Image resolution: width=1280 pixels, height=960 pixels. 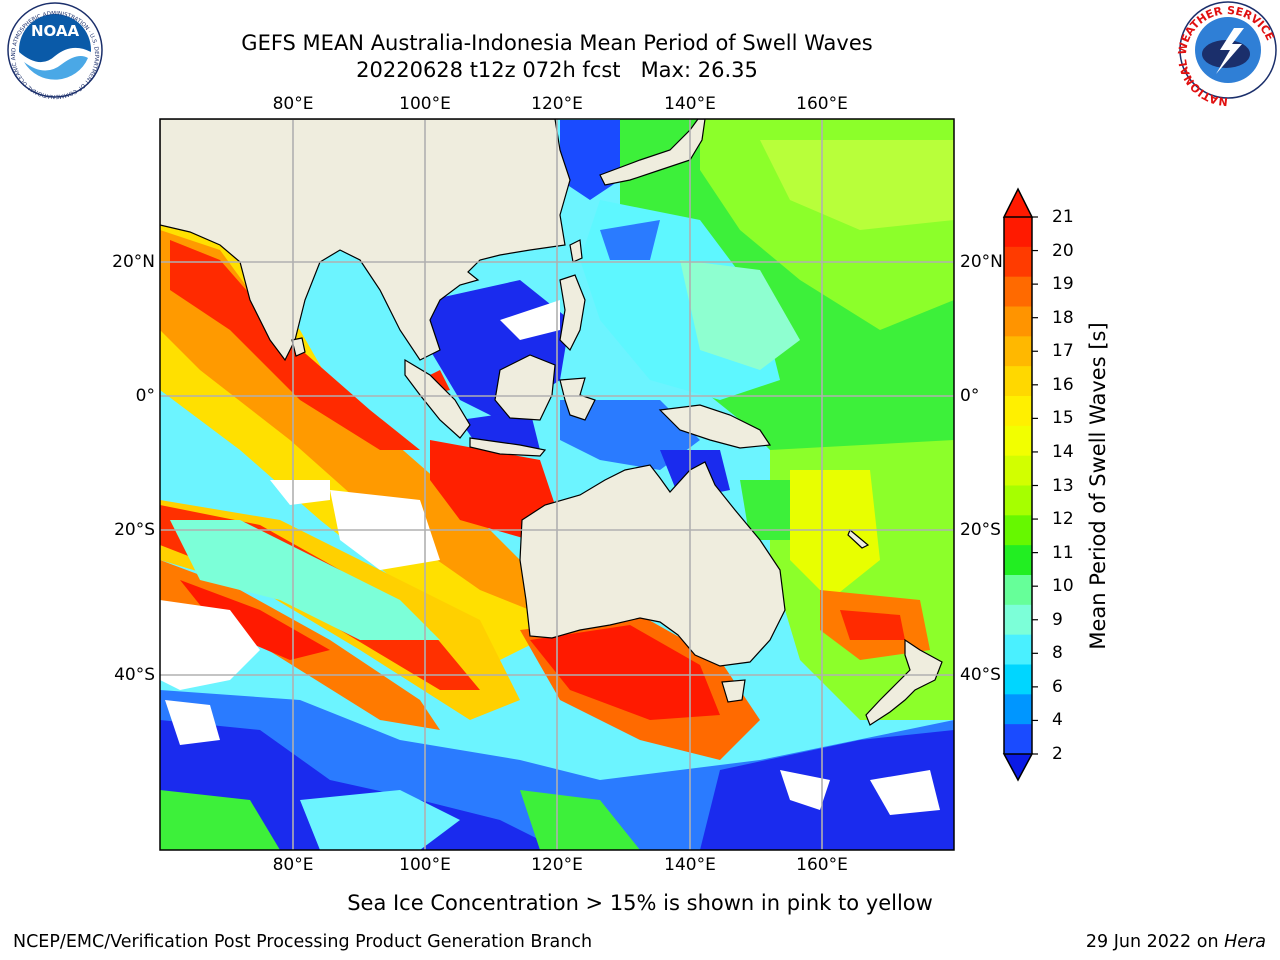 I want to click on colorbar-tick-label: 21, so click(x=1063, y=217).